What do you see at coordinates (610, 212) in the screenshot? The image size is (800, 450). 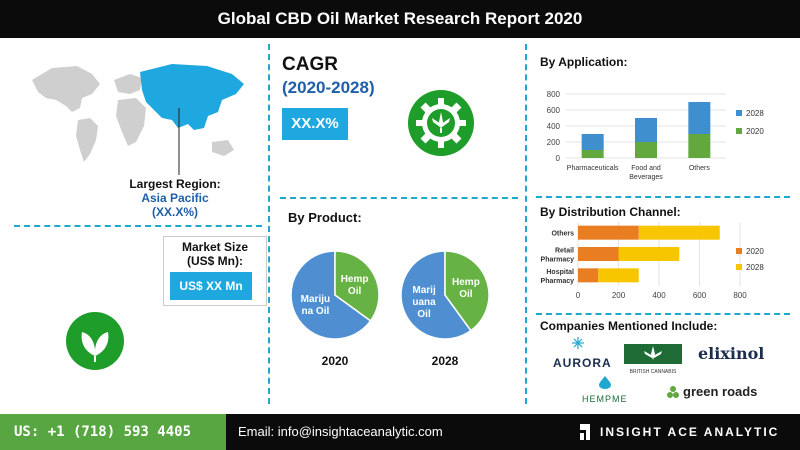 I see `distribution-title: By Distribution Channel:` at bounding box center [610, 212].